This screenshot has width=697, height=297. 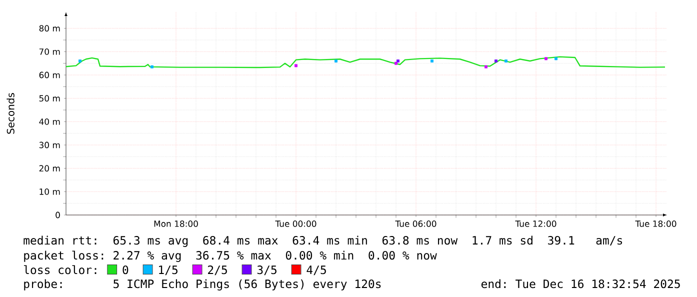 I want to click on text: median rtt: 65.3 ms avg 68.4 ms max 63.4 ms min 63.8 ms now 1.7 ms sd 39.1 am/s, so click(x=323, y=241).